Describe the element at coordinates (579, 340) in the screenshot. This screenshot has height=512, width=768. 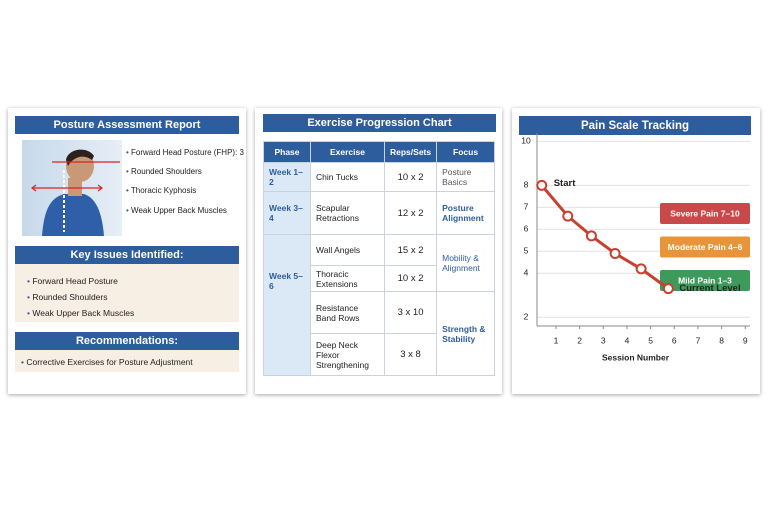
I see `x-tick-label: 2` at that location.